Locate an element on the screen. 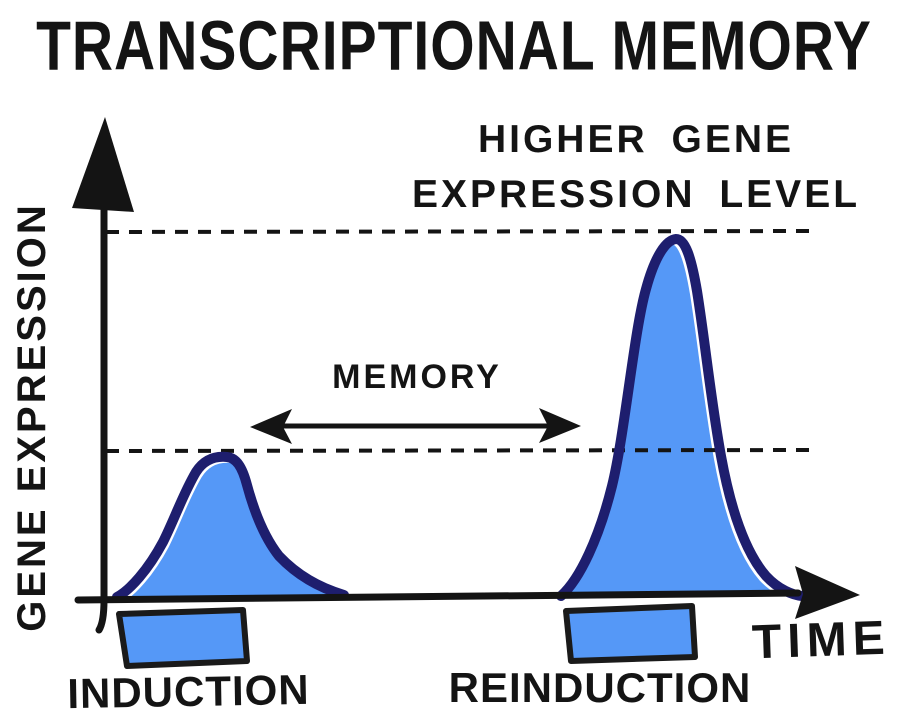 The height and width of the screenshot is (720, 908). reinduction-period-box is located at coordinates (630, 633).